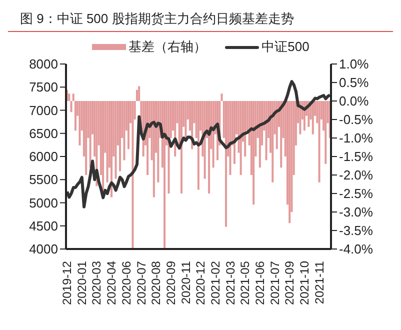  Describe the element at coordinates (275, 283) in the screenshot. I see `x-tick-label: 2021-07` at that location.